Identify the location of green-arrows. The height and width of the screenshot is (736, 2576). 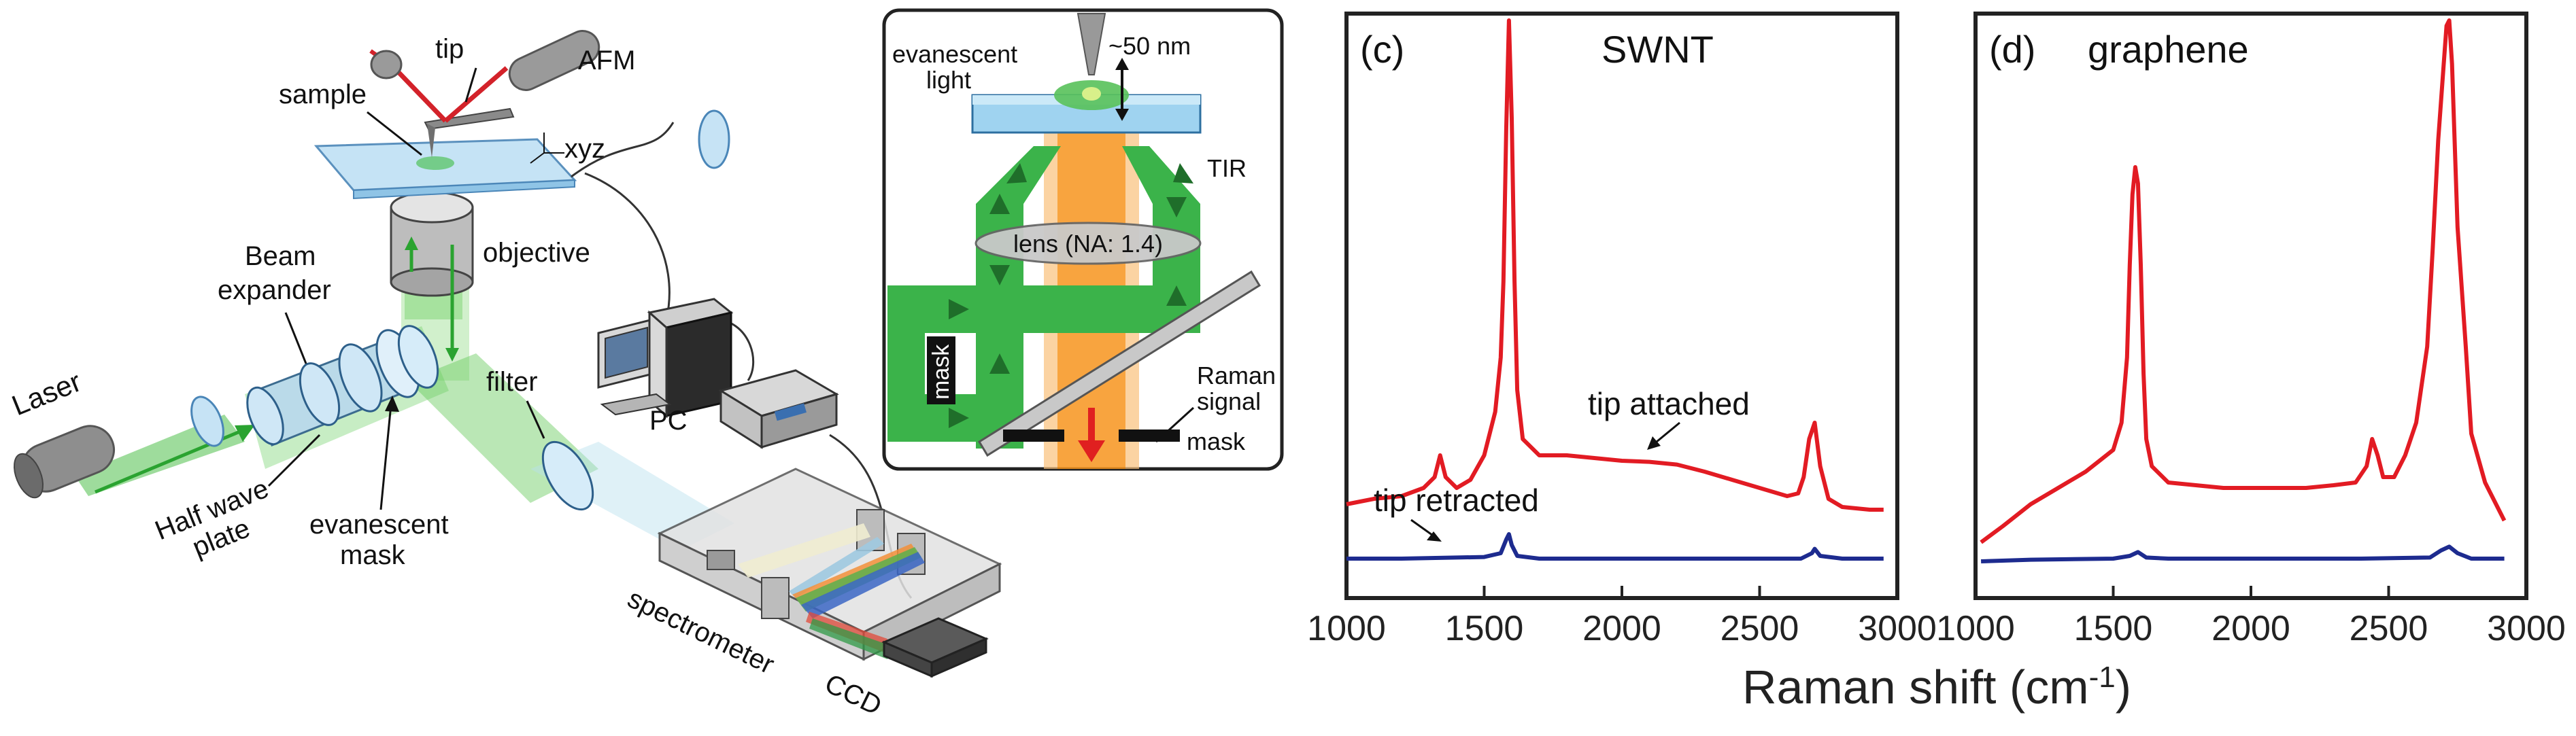
(1071, 295).